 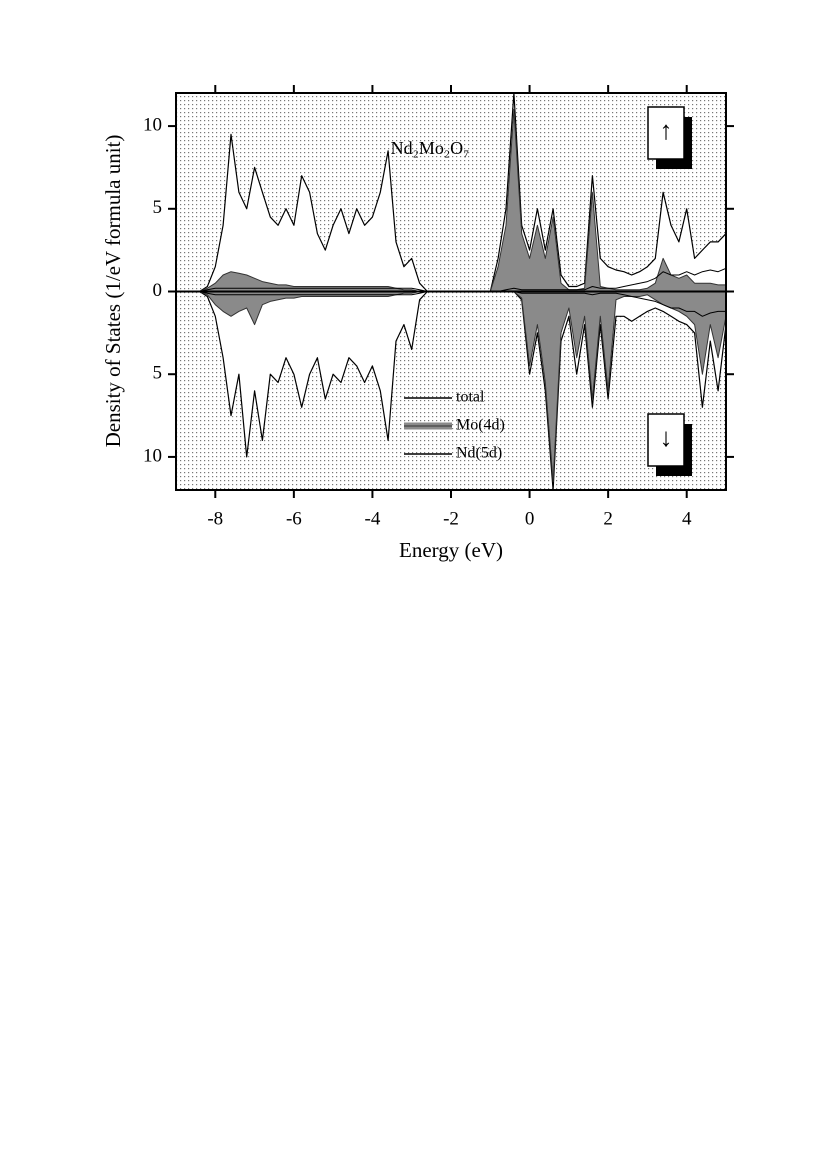 What do you see at coordinates (666, 130) in the screenshot?
I see `spin-up-label: ↑` at bounding box center [666, 130].